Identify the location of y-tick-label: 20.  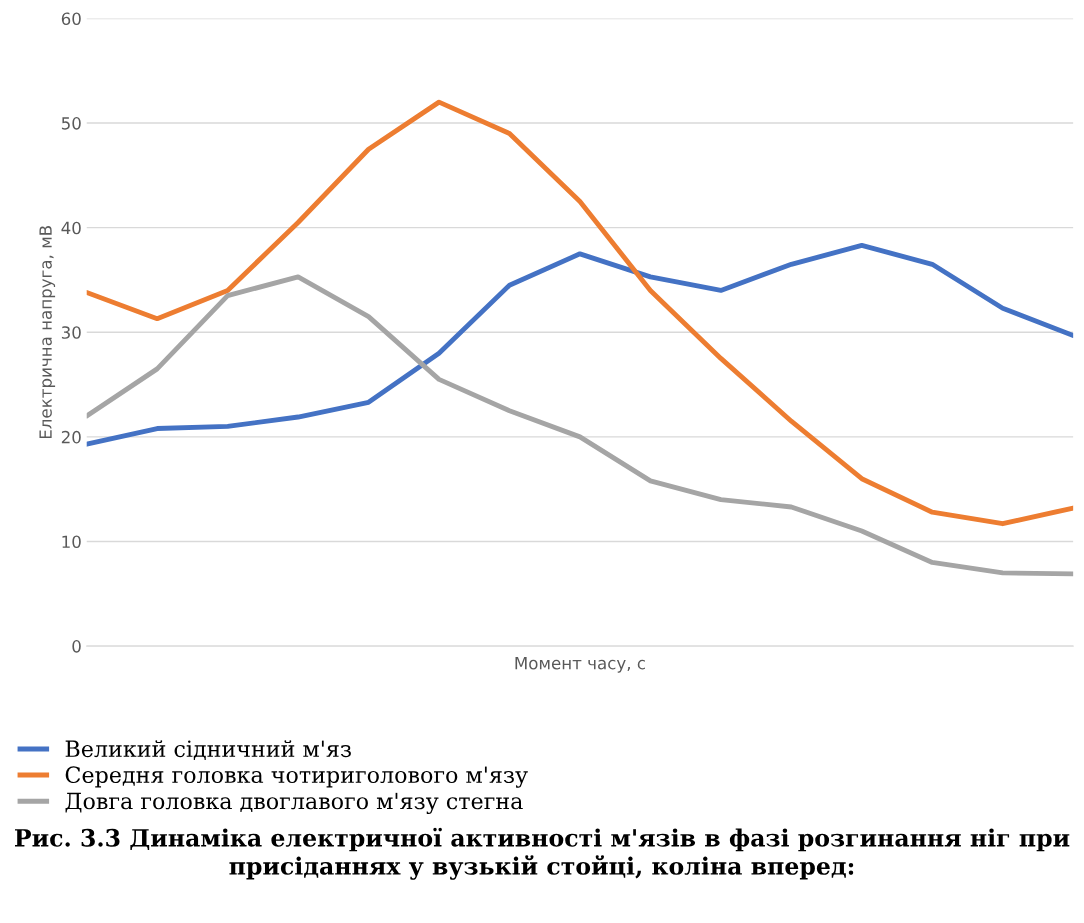
(71, 437).